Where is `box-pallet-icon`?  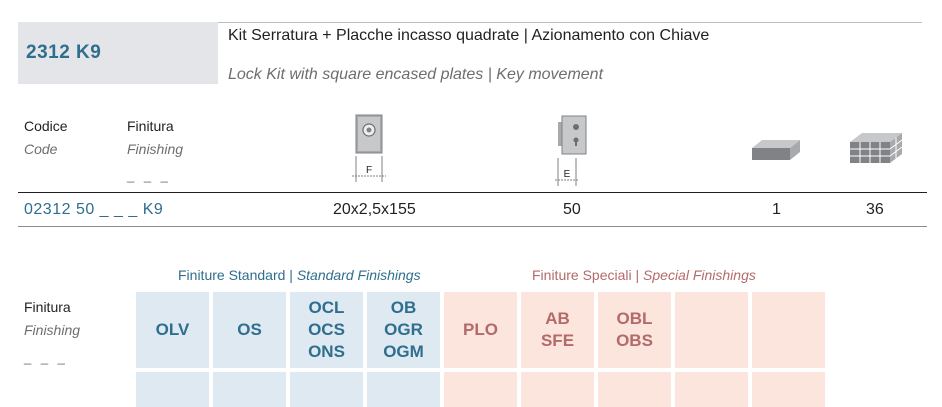
box-pallet-icon is located at coordinates (876, 148).